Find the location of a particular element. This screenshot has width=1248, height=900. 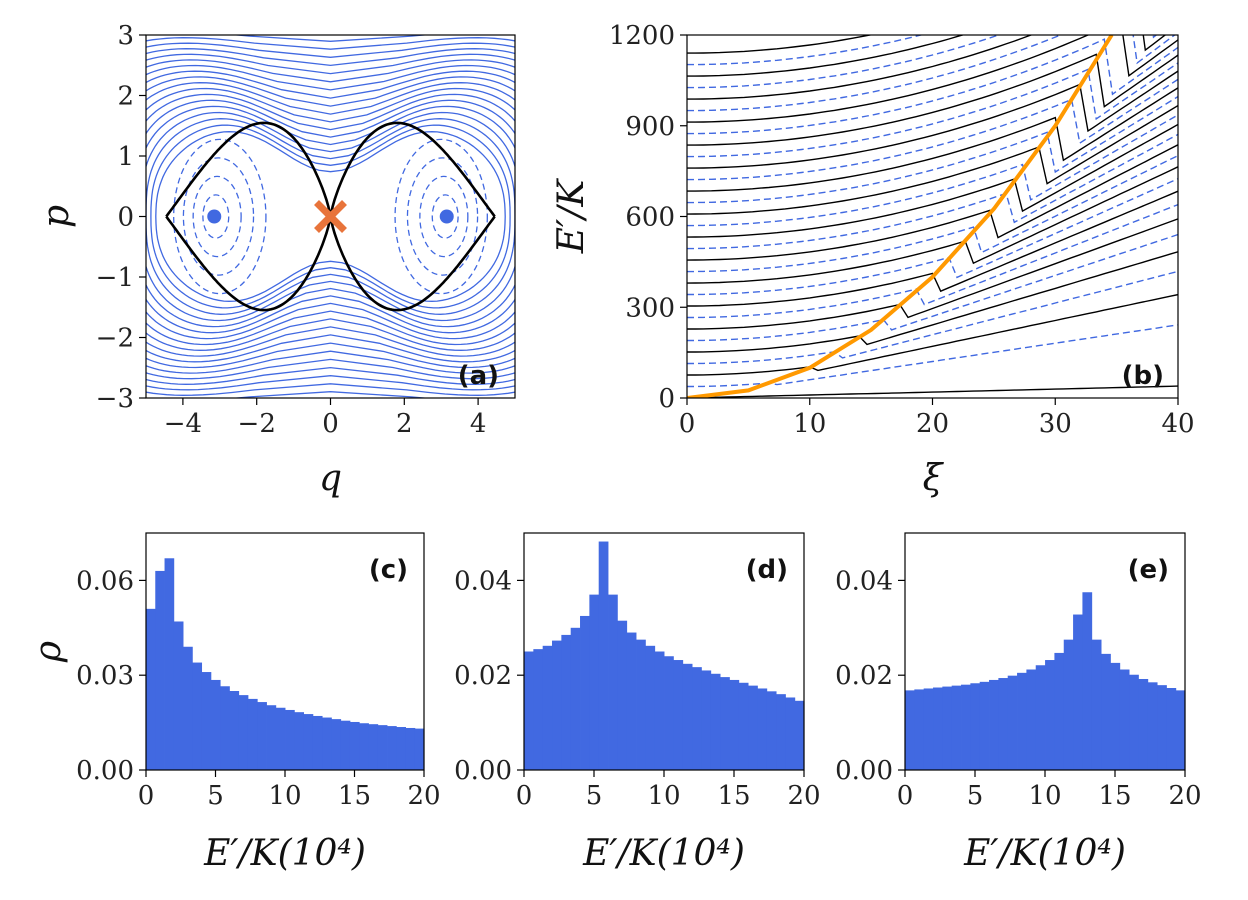

x-axis-label: q is located at coordinates (330, 478).